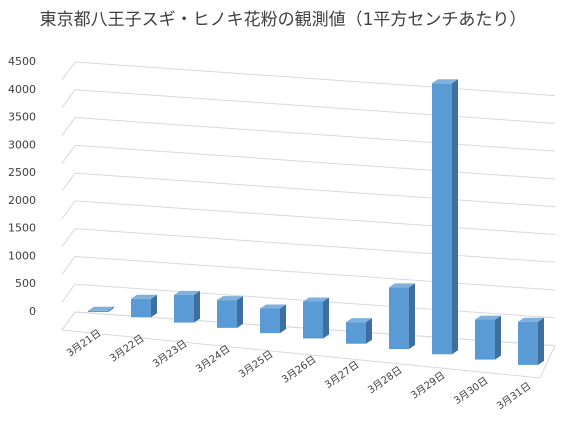 This screenshot has width=567, height=426. Describe the element at coordinates (471, 391) in the screenshot. I see `x-tick-label: 3月30日` at that location.